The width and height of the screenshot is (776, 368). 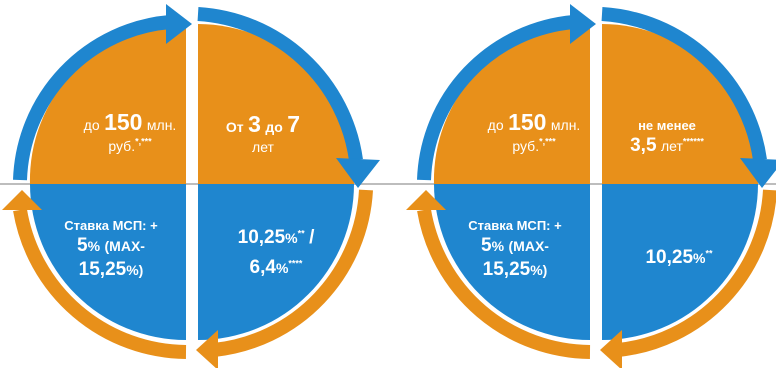 I want to click on left-bottom-left-text: Ставка МСП: + 5% (MAX- 15,25%), so click(x=111, y=250).